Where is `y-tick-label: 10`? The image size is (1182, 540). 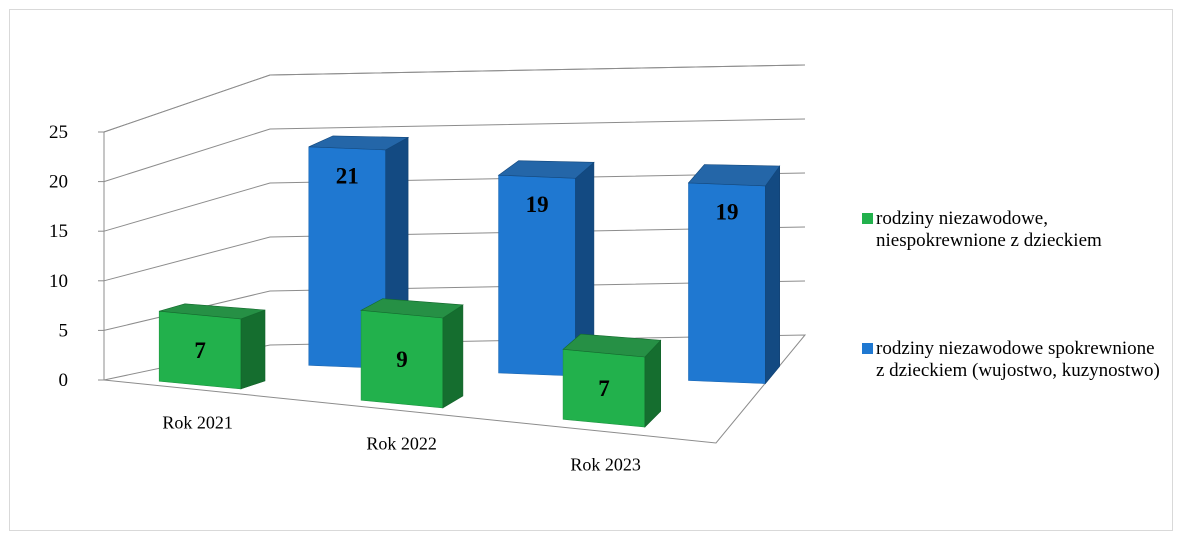
y-tick-label: 10 is located at coordinates (58, 281).